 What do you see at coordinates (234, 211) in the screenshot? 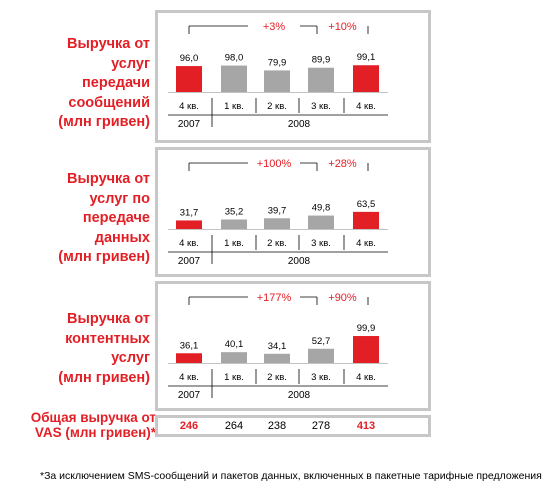
I see `bar-value-label: 35,2` at bounding box center [234, 211].